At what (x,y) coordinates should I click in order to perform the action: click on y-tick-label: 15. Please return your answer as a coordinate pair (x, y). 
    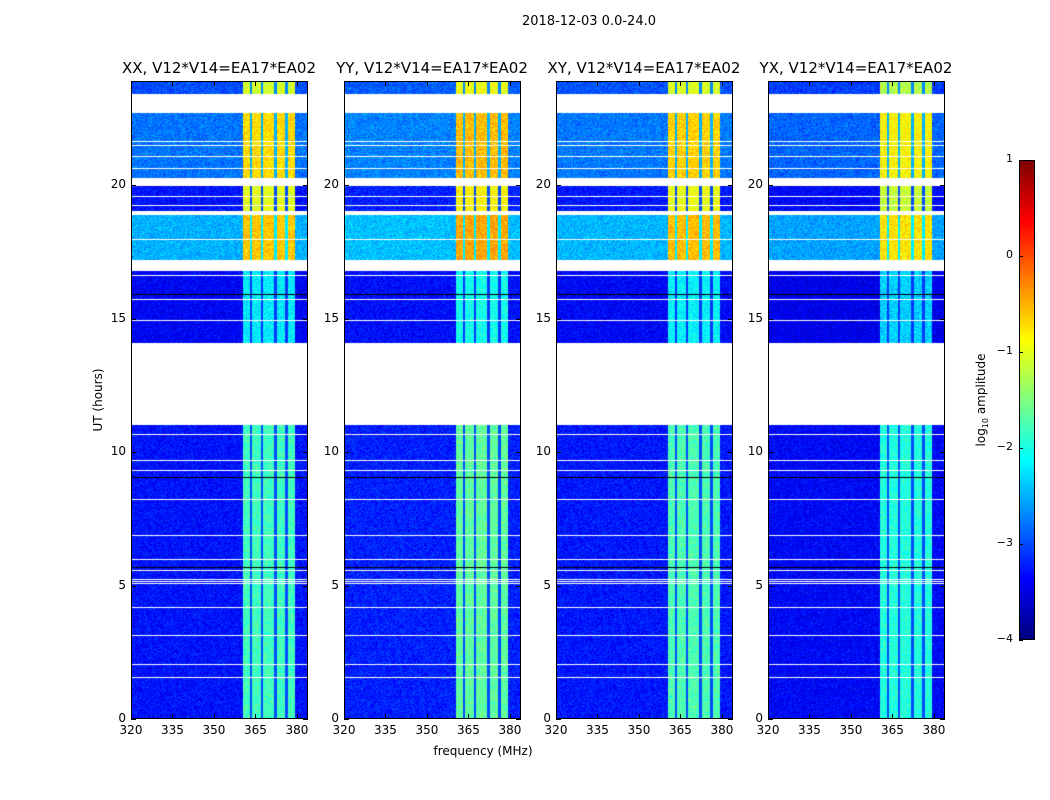
    Looking at the image, I should click on (118, 317).